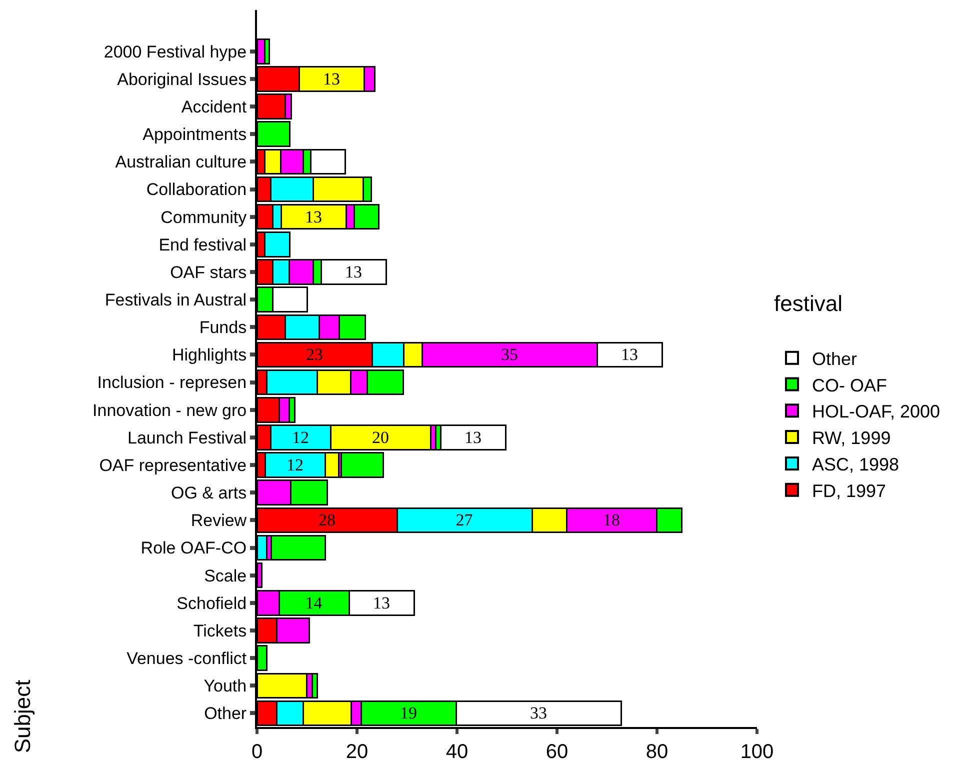  What do you see at coordinates (182, 79) in the screenshot?
I see `y-tick-label: Aboriginal Issues` at bounding box center [182, 79].